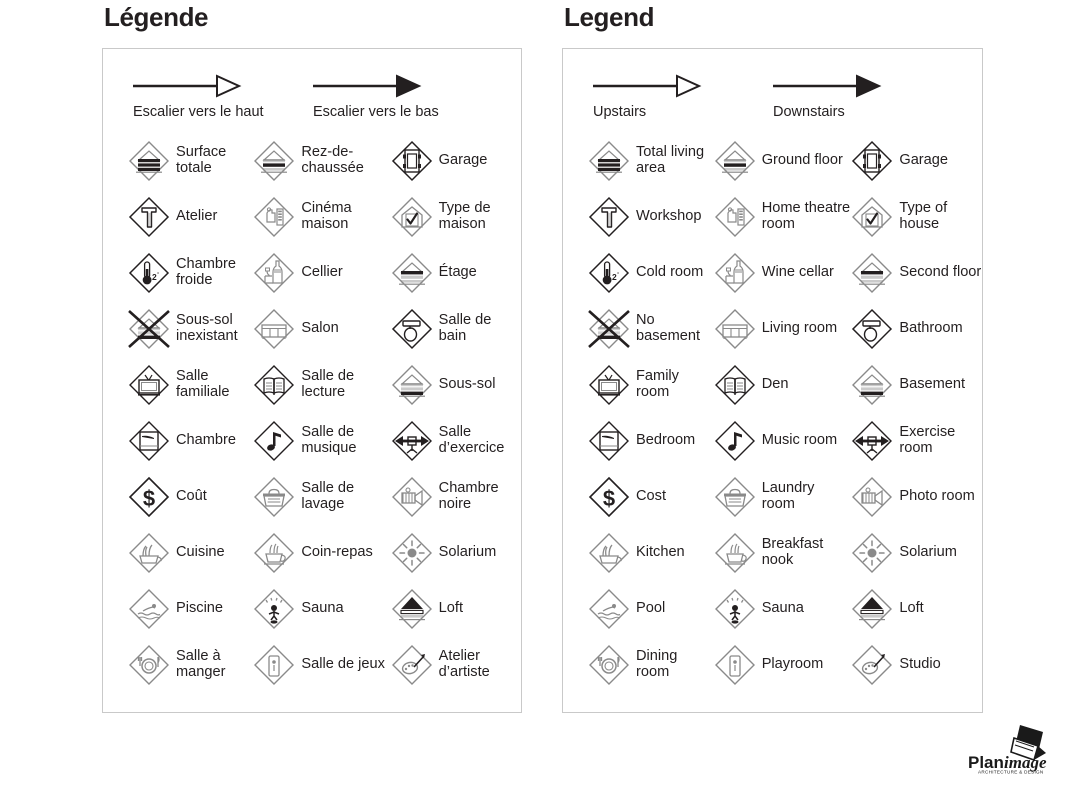 The height and width of the screenshot is (785, 1080). I want to click on legend-entry: Salle de lavage, so click(320, 497).